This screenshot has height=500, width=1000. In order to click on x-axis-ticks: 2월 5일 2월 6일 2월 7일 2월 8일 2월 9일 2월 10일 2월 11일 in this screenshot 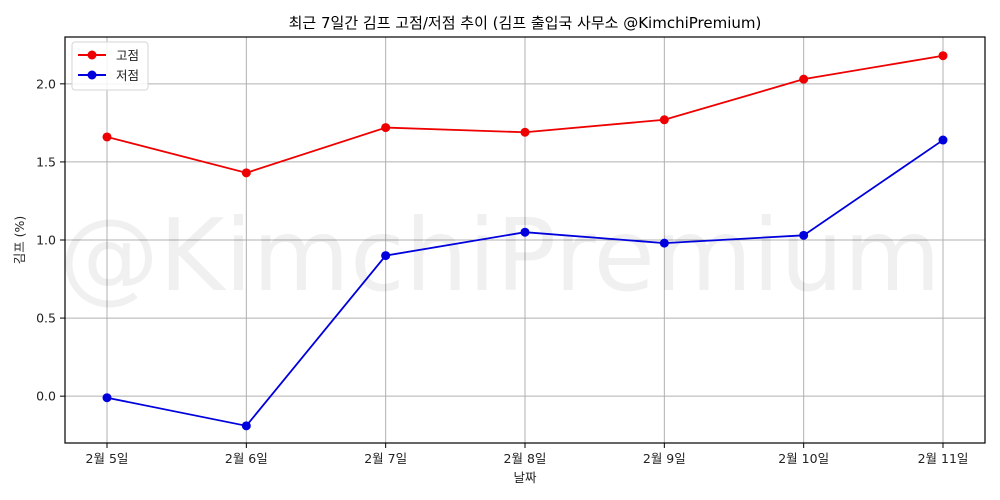, I will do `click(527, 454)`.